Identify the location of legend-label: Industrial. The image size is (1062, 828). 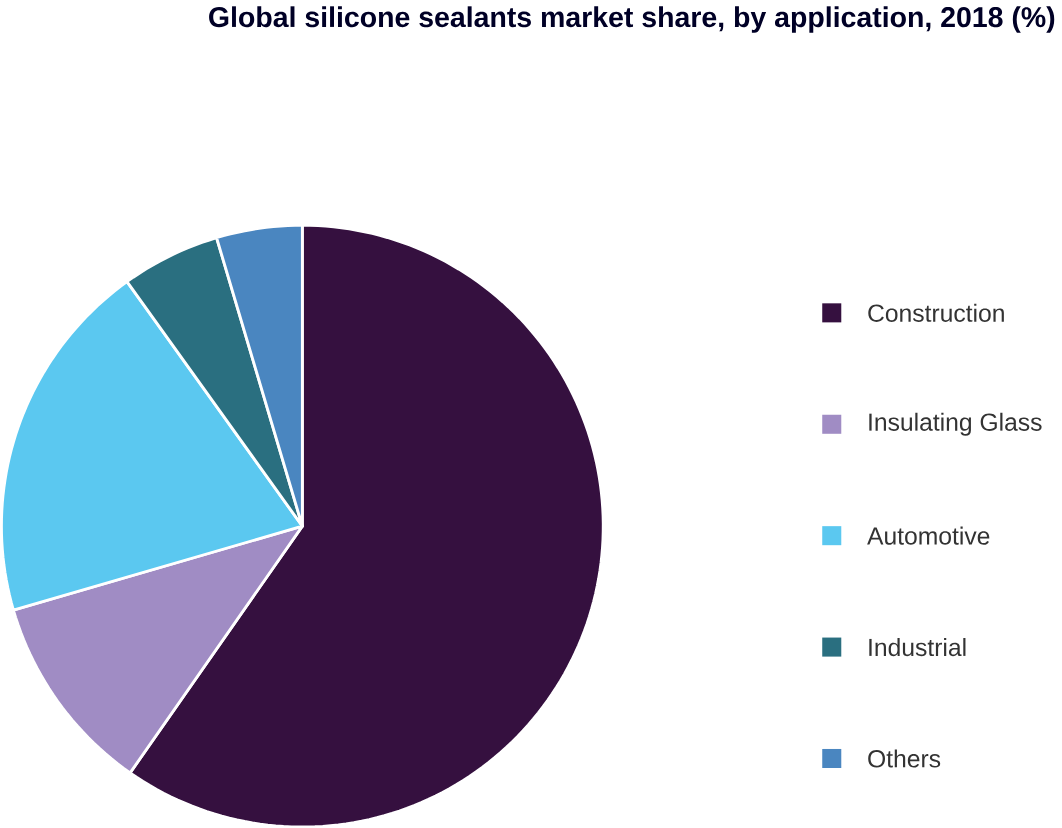
(917, 646).